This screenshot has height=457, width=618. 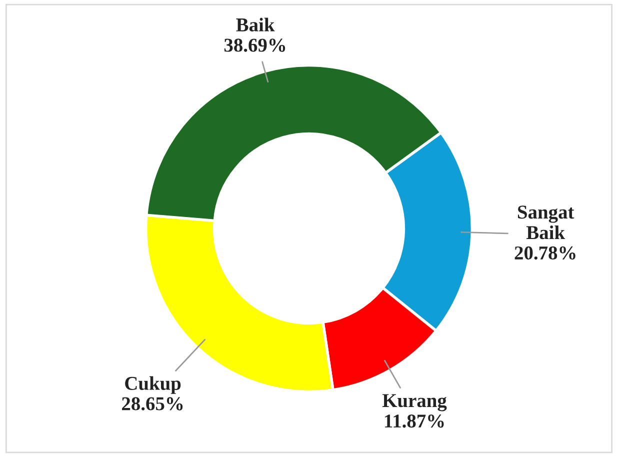 I want to click on data-label: 20.78%, so click(x=545, y=253).